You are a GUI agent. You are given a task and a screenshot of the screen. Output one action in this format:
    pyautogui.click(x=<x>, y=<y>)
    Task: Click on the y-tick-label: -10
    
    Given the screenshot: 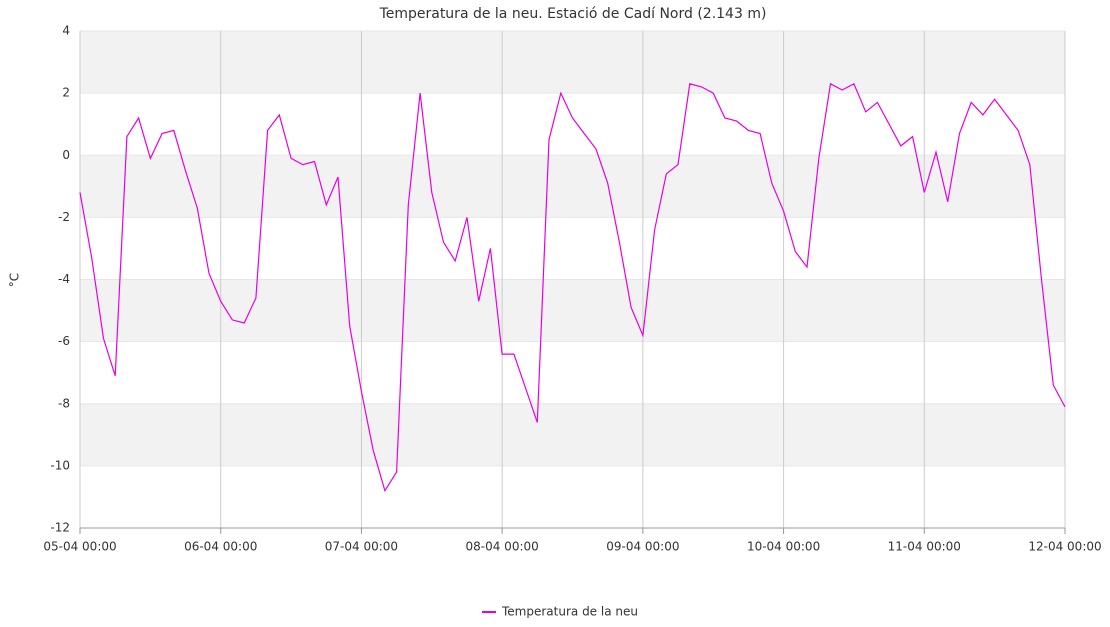 What is the action you would take?
    pyautogui.click(x=60, y=465)
    